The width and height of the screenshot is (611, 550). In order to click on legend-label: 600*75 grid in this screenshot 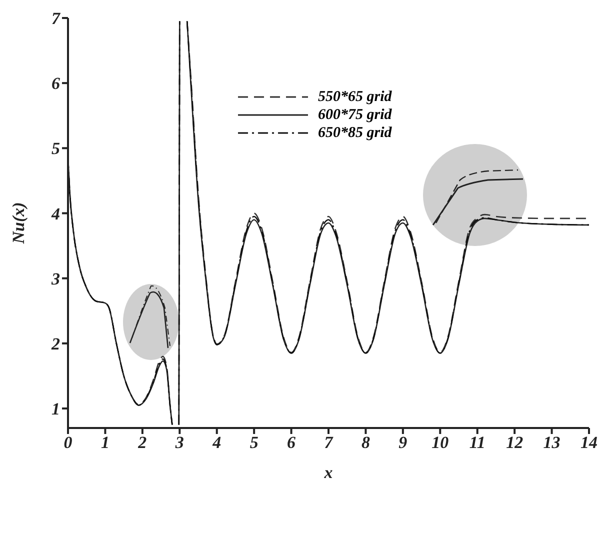, I will do `click(355, 115)`.